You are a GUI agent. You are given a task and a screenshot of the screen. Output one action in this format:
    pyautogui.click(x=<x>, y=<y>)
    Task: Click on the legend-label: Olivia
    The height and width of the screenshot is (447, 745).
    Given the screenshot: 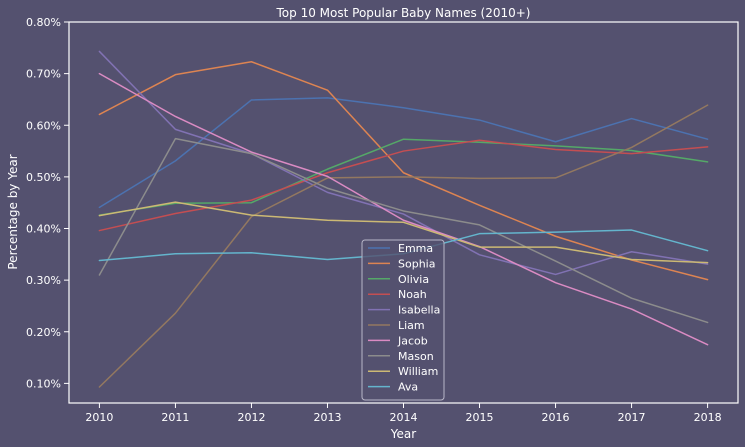 What is the action you would take?
    pyautogui.click(x=413, y=279)
    